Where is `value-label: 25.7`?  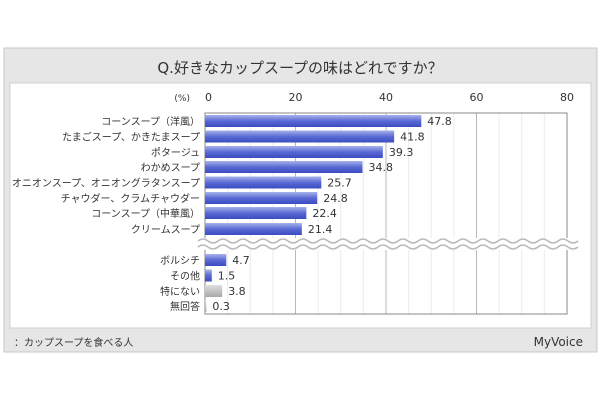 value-label: 25.7 is located at coordinates (339, 183).